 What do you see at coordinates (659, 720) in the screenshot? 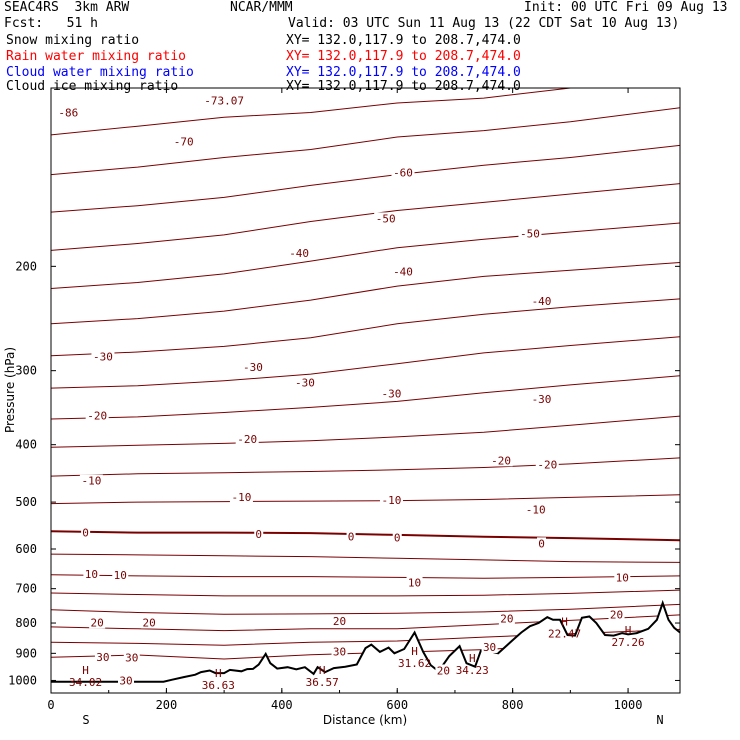
I see `x-endpoint-right: N` at bounding box center [659, 720].